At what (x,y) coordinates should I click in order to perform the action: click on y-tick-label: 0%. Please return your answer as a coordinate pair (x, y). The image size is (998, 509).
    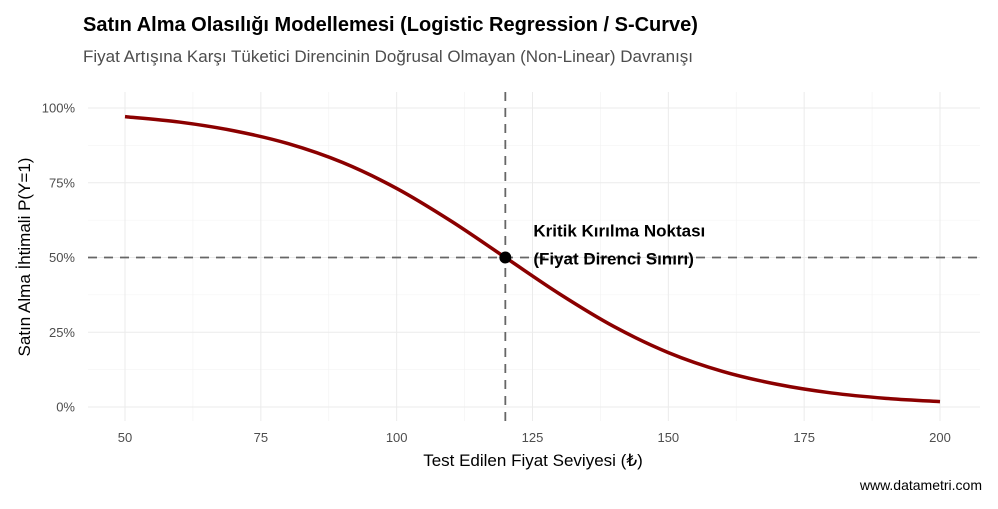
    Looking at the image, I should click on (65, 407).